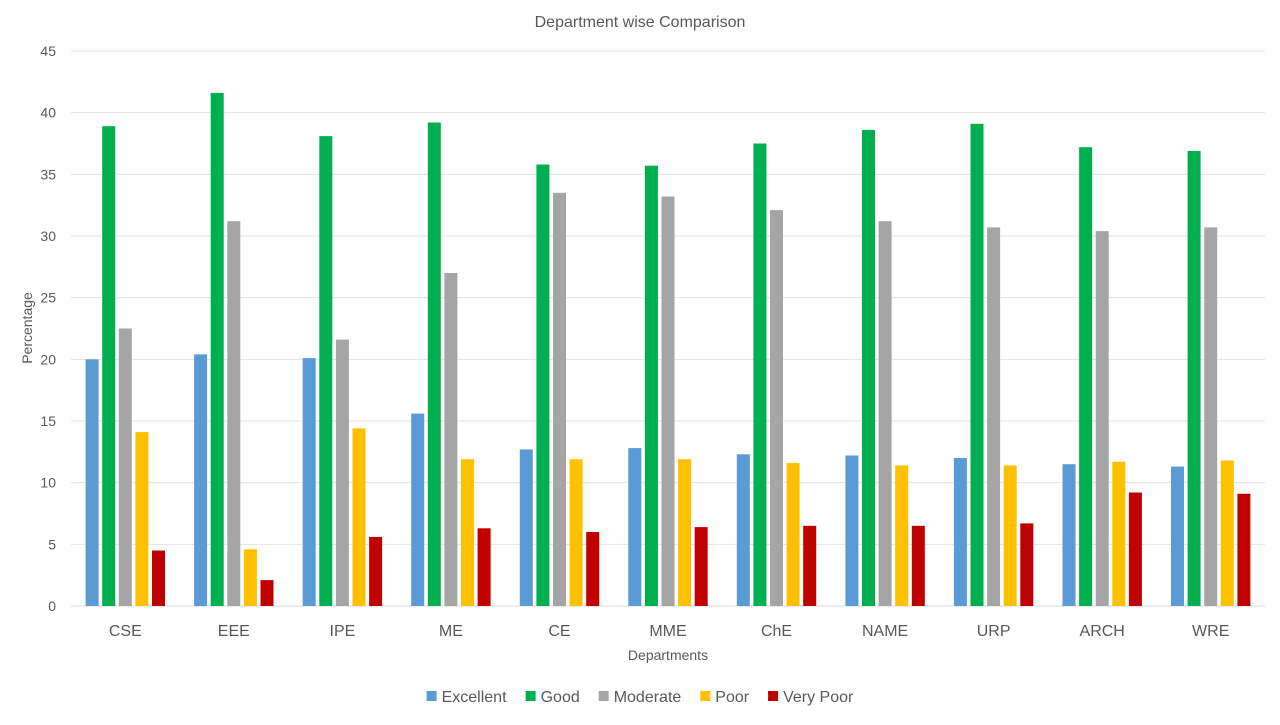  What do you see at coordinates (48, 51) in the screenshot?
I see `y-tick-label: 45` at bounding box center [48, 51].